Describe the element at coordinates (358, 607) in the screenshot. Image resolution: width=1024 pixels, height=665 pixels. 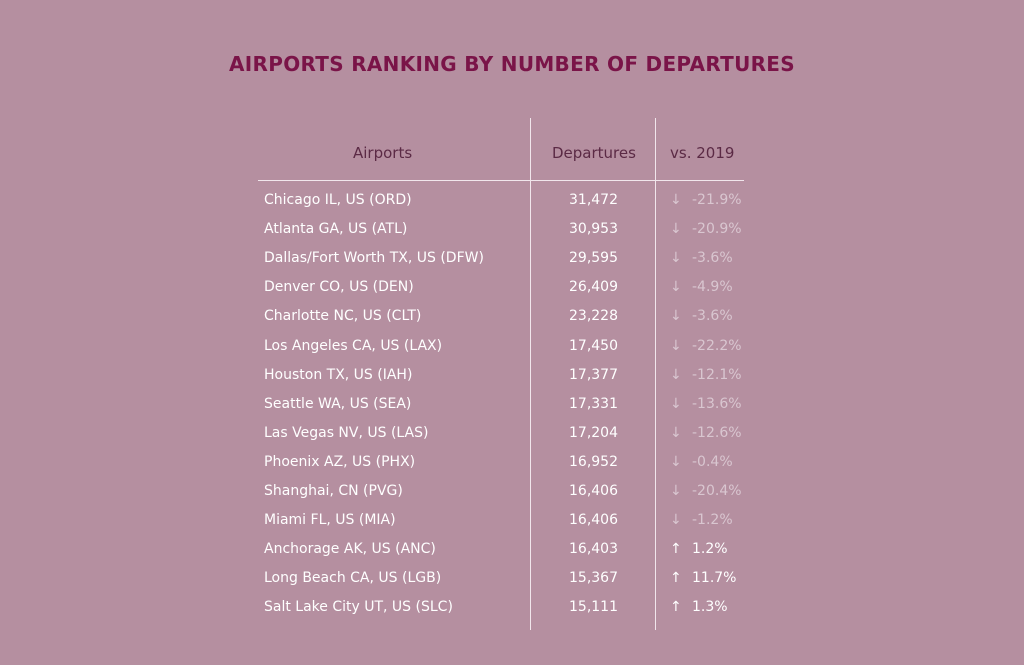
I see `airport-name: Salt Lake City UT, US (SLC)` at that location.